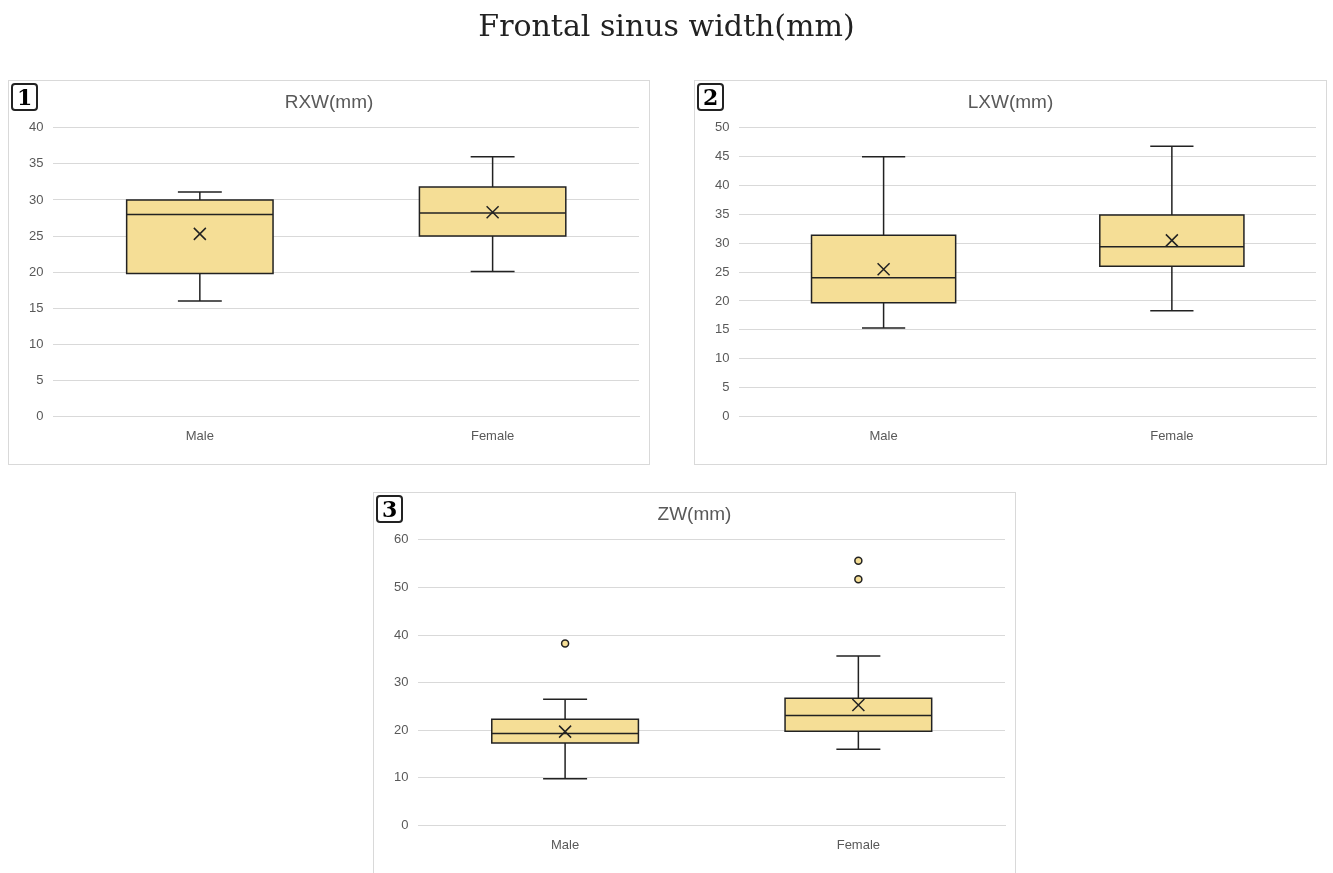 The height and width of the screenshot is (873, 1333). What do you see at coordinates (25, 97) in the screenshot?
I see `text: 1` at bounding box center [25, 97].